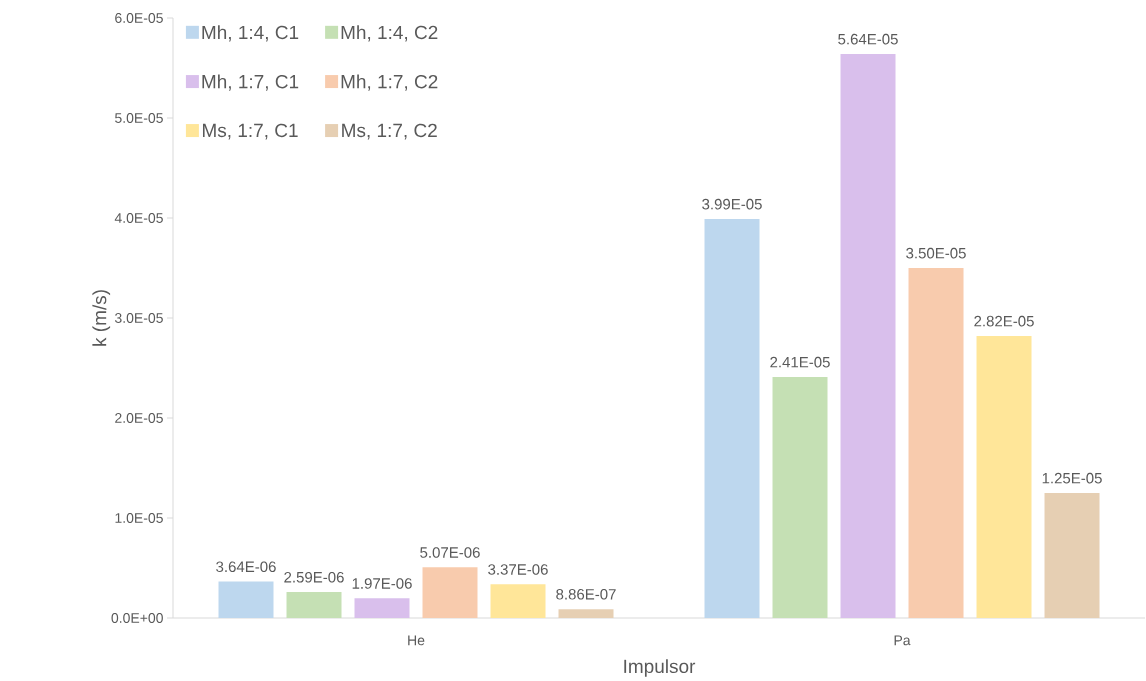 Image resolution: width=1146 pixels, height=681 pixels. What do you see at coordinates (586, 594) in the screenshot?
I see `data-label: 8.86E-07` at bounding box center [586, 594].